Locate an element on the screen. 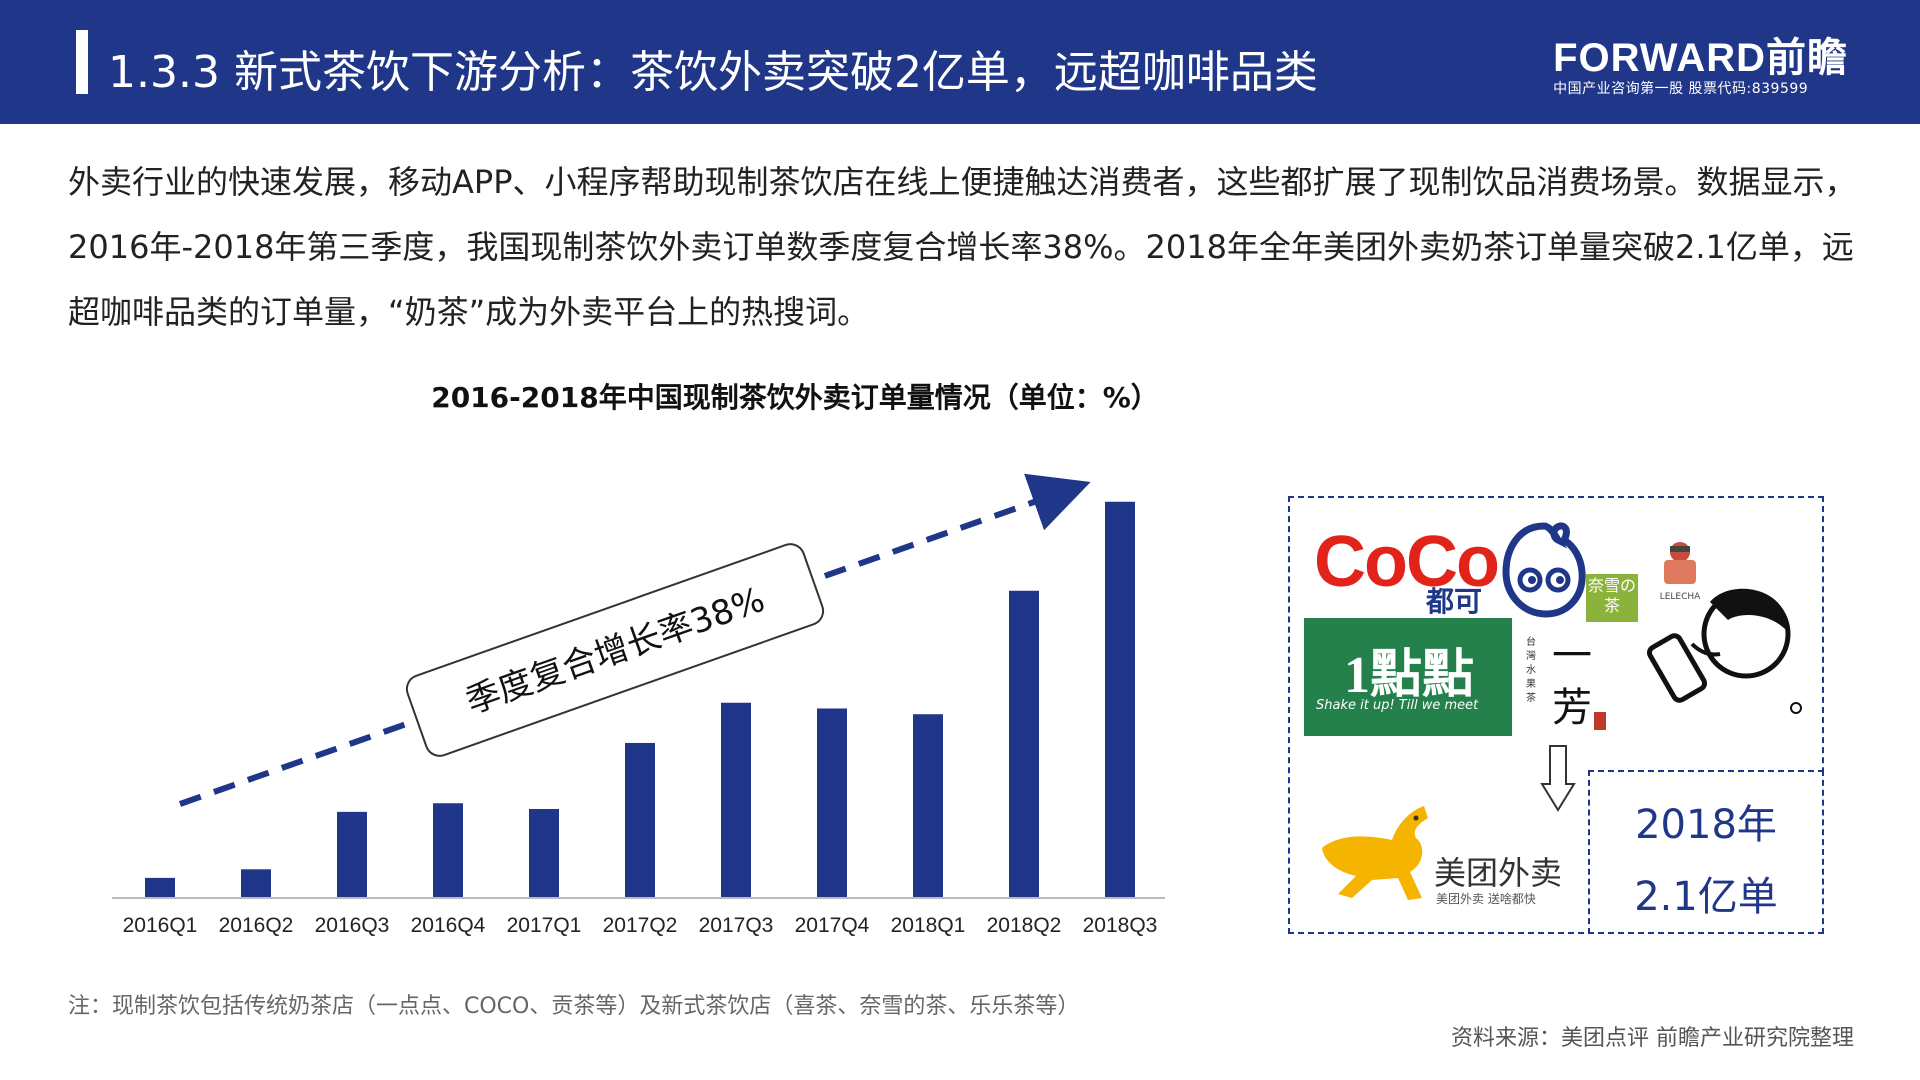 This screenshot has width=1920, height=1080. bar-2018Q2 is located at coordinates (1024, 744).